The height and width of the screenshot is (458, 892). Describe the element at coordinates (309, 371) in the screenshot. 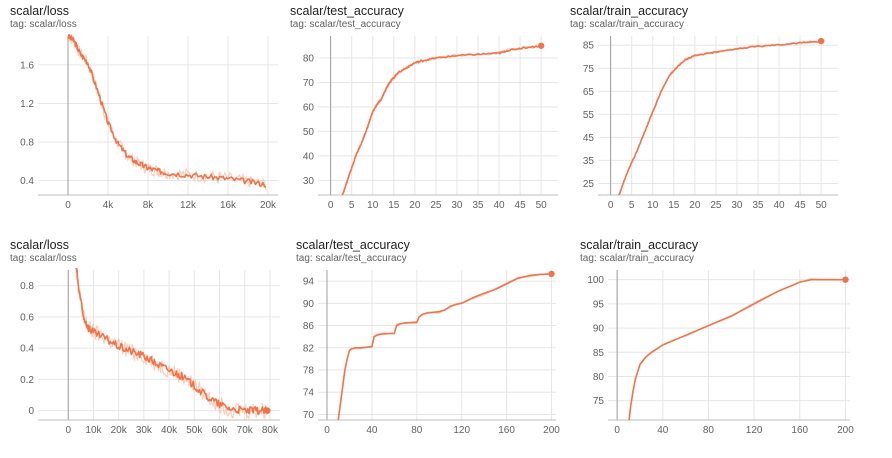

I see `y-tick-label: 78` at that location.